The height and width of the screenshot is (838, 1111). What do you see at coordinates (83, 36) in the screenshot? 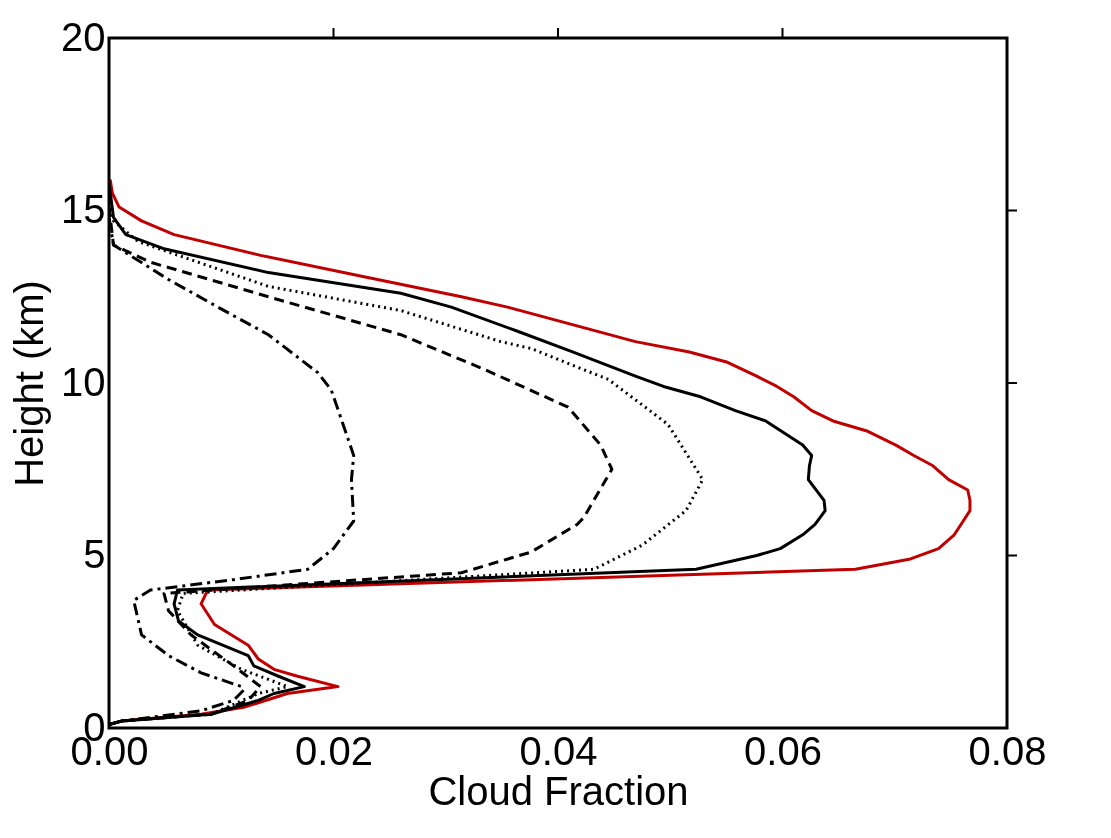
I see `y-tick-label: 20` at bounding box center [83, 36].